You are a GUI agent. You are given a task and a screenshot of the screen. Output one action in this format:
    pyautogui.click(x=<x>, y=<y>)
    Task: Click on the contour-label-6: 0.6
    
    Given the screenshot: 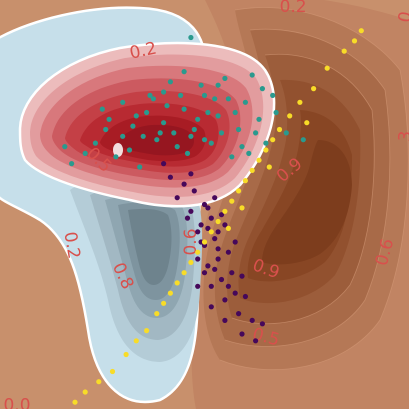 What is the action you would take?
    pyautogui.click(x=191, y=241)
    